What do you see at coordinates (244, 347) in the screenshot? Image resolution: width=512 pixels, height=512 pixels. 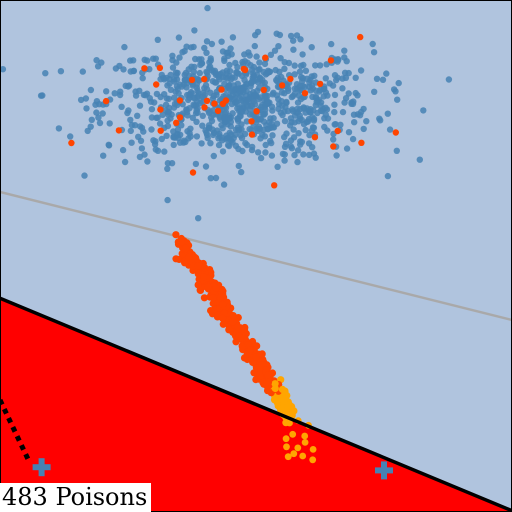 I see `poison-points-layer` at bounding box center [244, 347].